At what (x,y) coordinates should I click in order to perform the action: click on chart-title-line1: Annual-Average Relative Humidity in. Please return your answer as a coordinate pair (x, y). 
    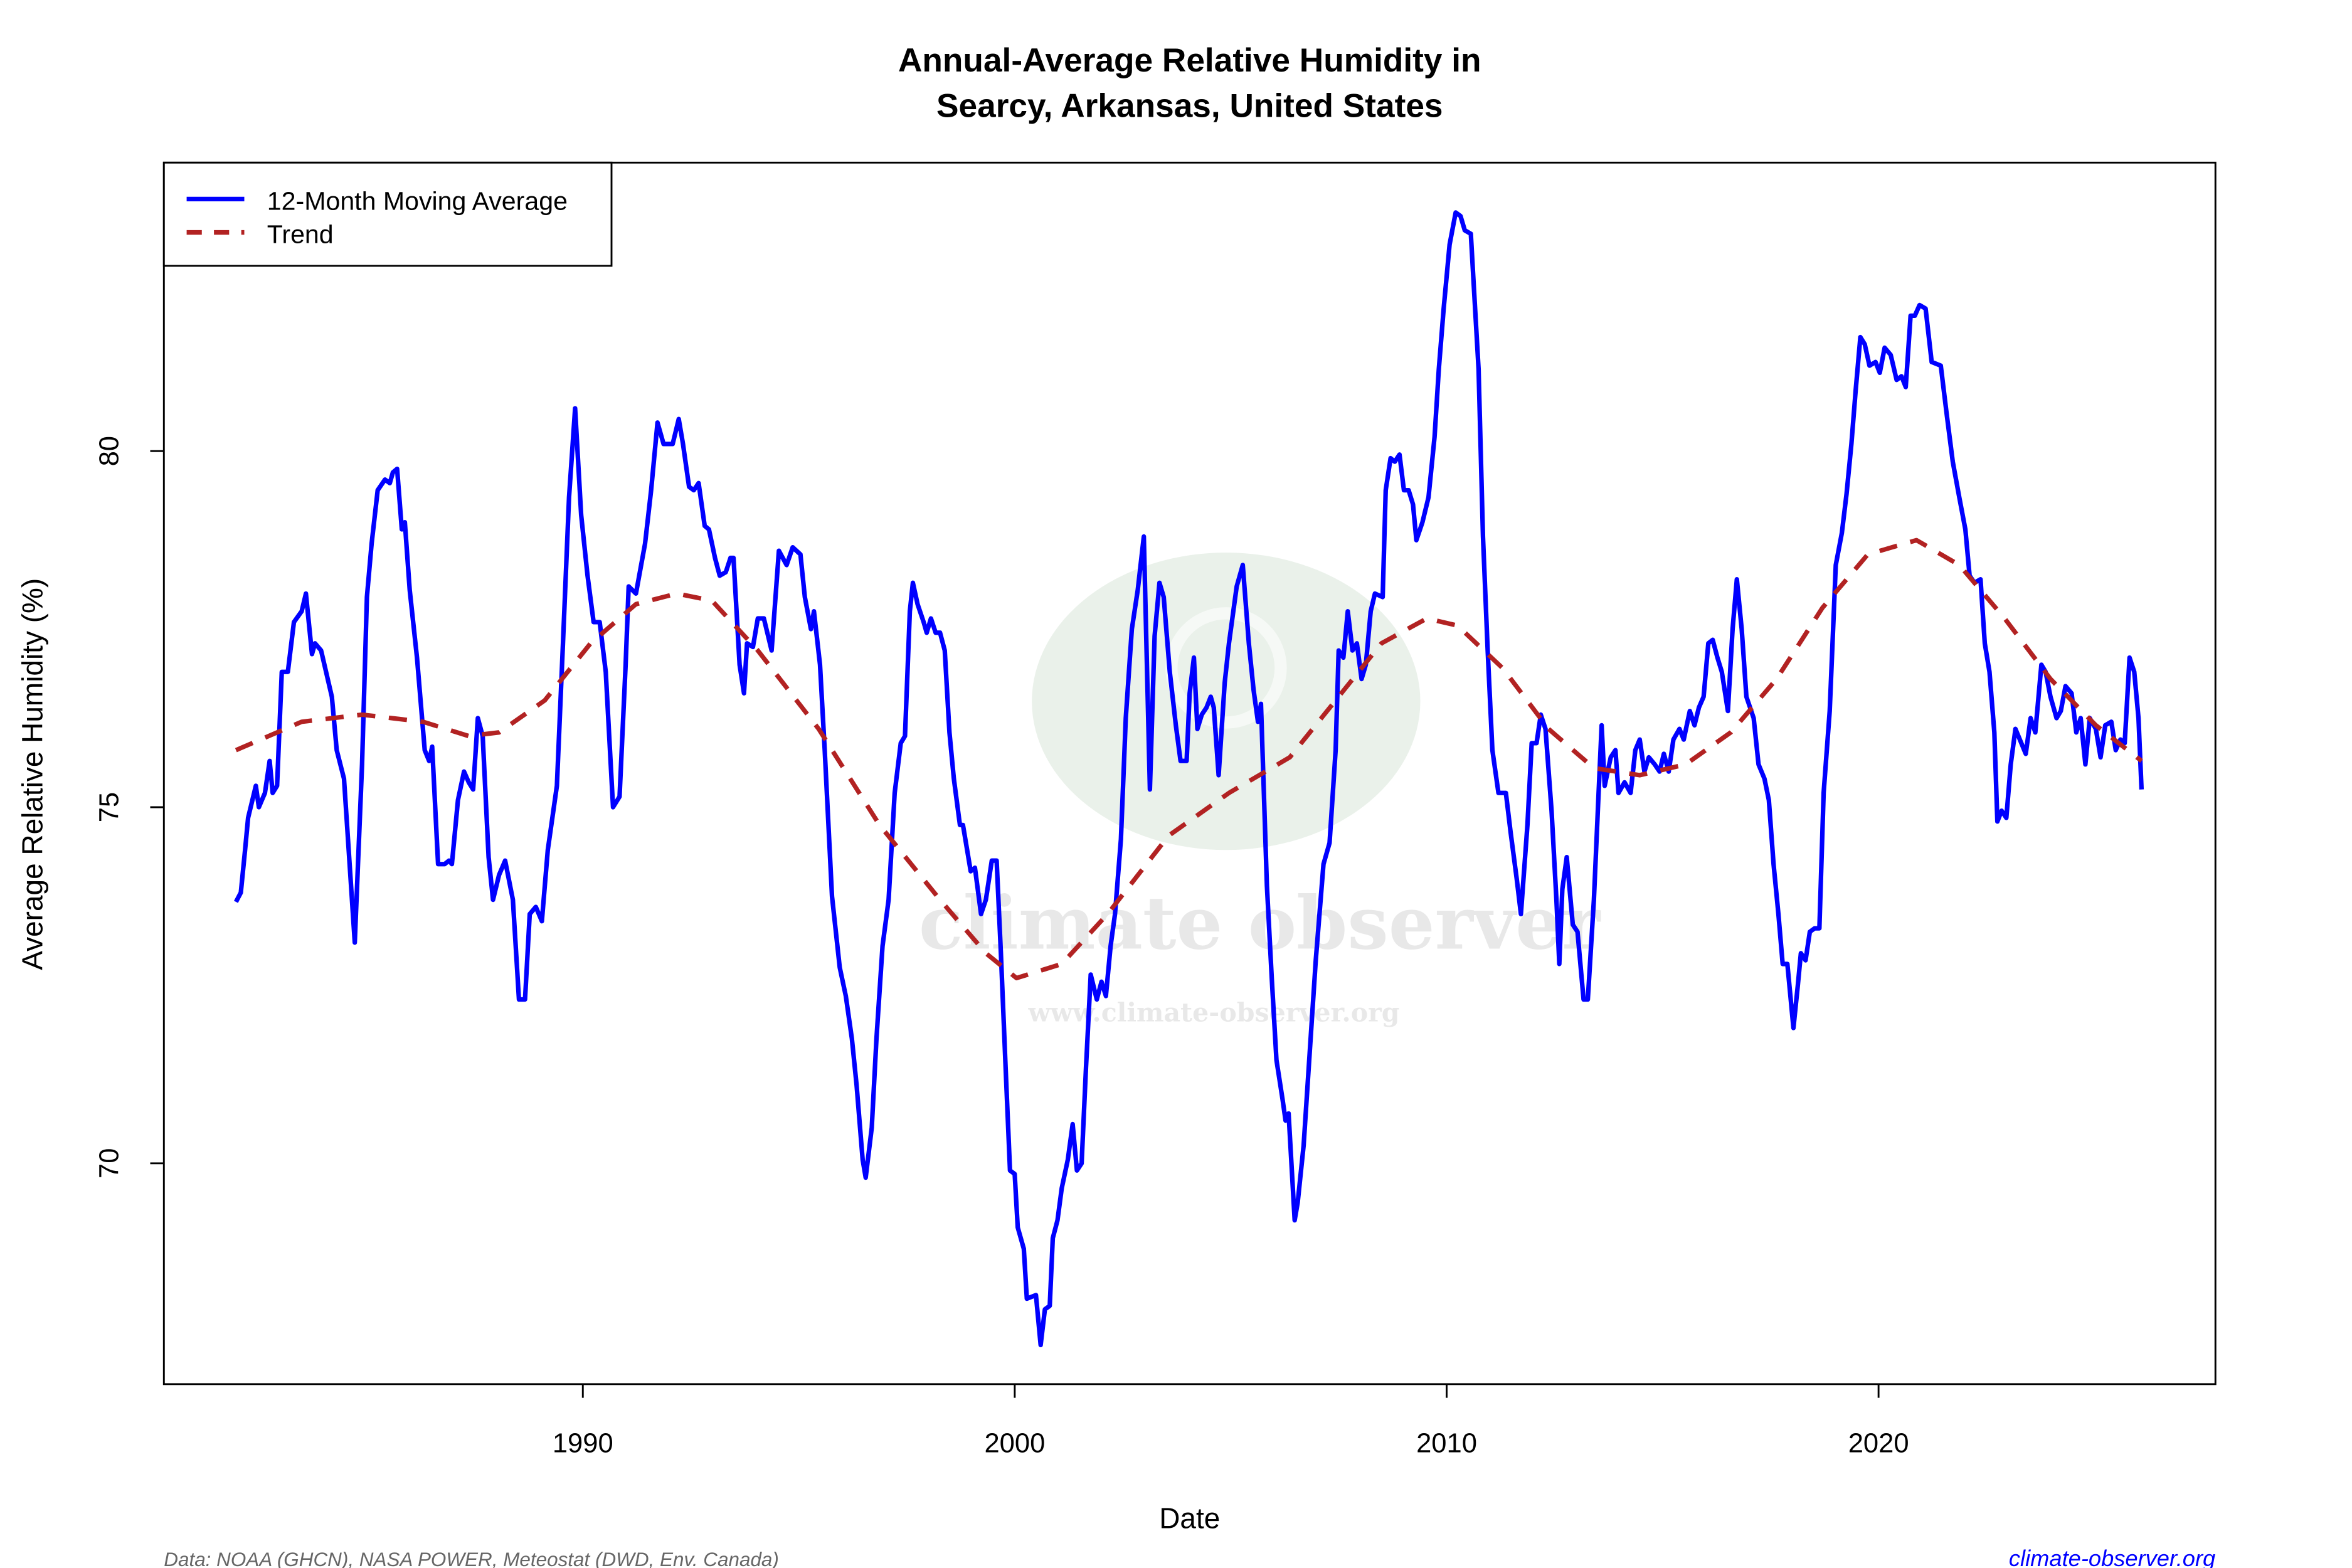
    Looking at the image, I should click on (1189, 61).